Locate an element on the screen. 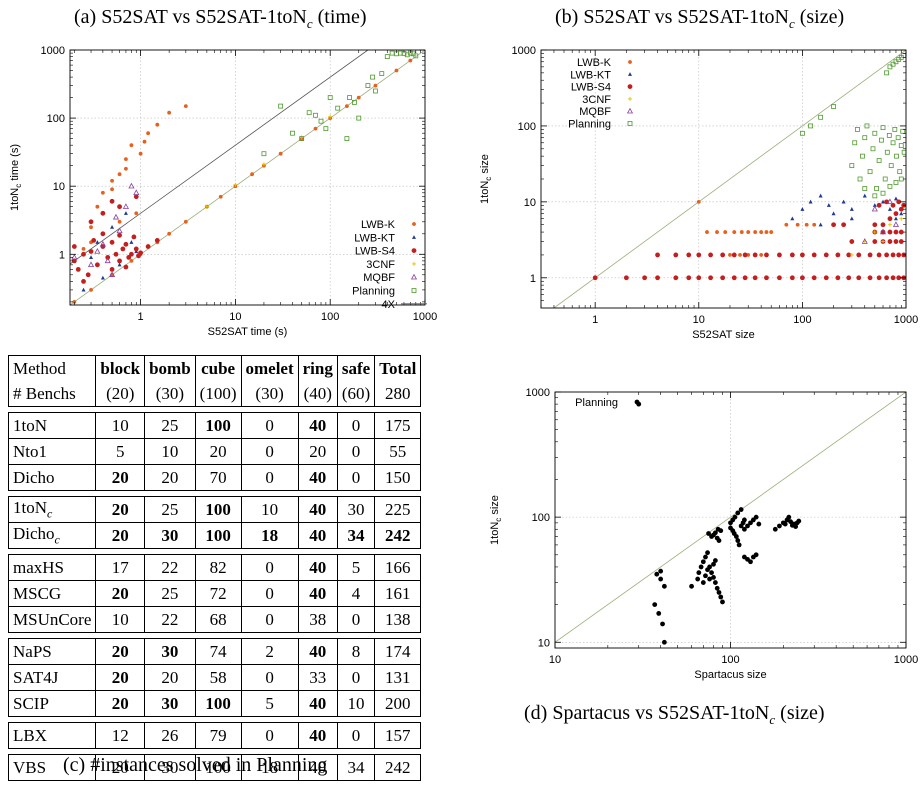 This screenshot has height=790, width=923. table-value-cell: 20 is located at coordinates (120, 767).